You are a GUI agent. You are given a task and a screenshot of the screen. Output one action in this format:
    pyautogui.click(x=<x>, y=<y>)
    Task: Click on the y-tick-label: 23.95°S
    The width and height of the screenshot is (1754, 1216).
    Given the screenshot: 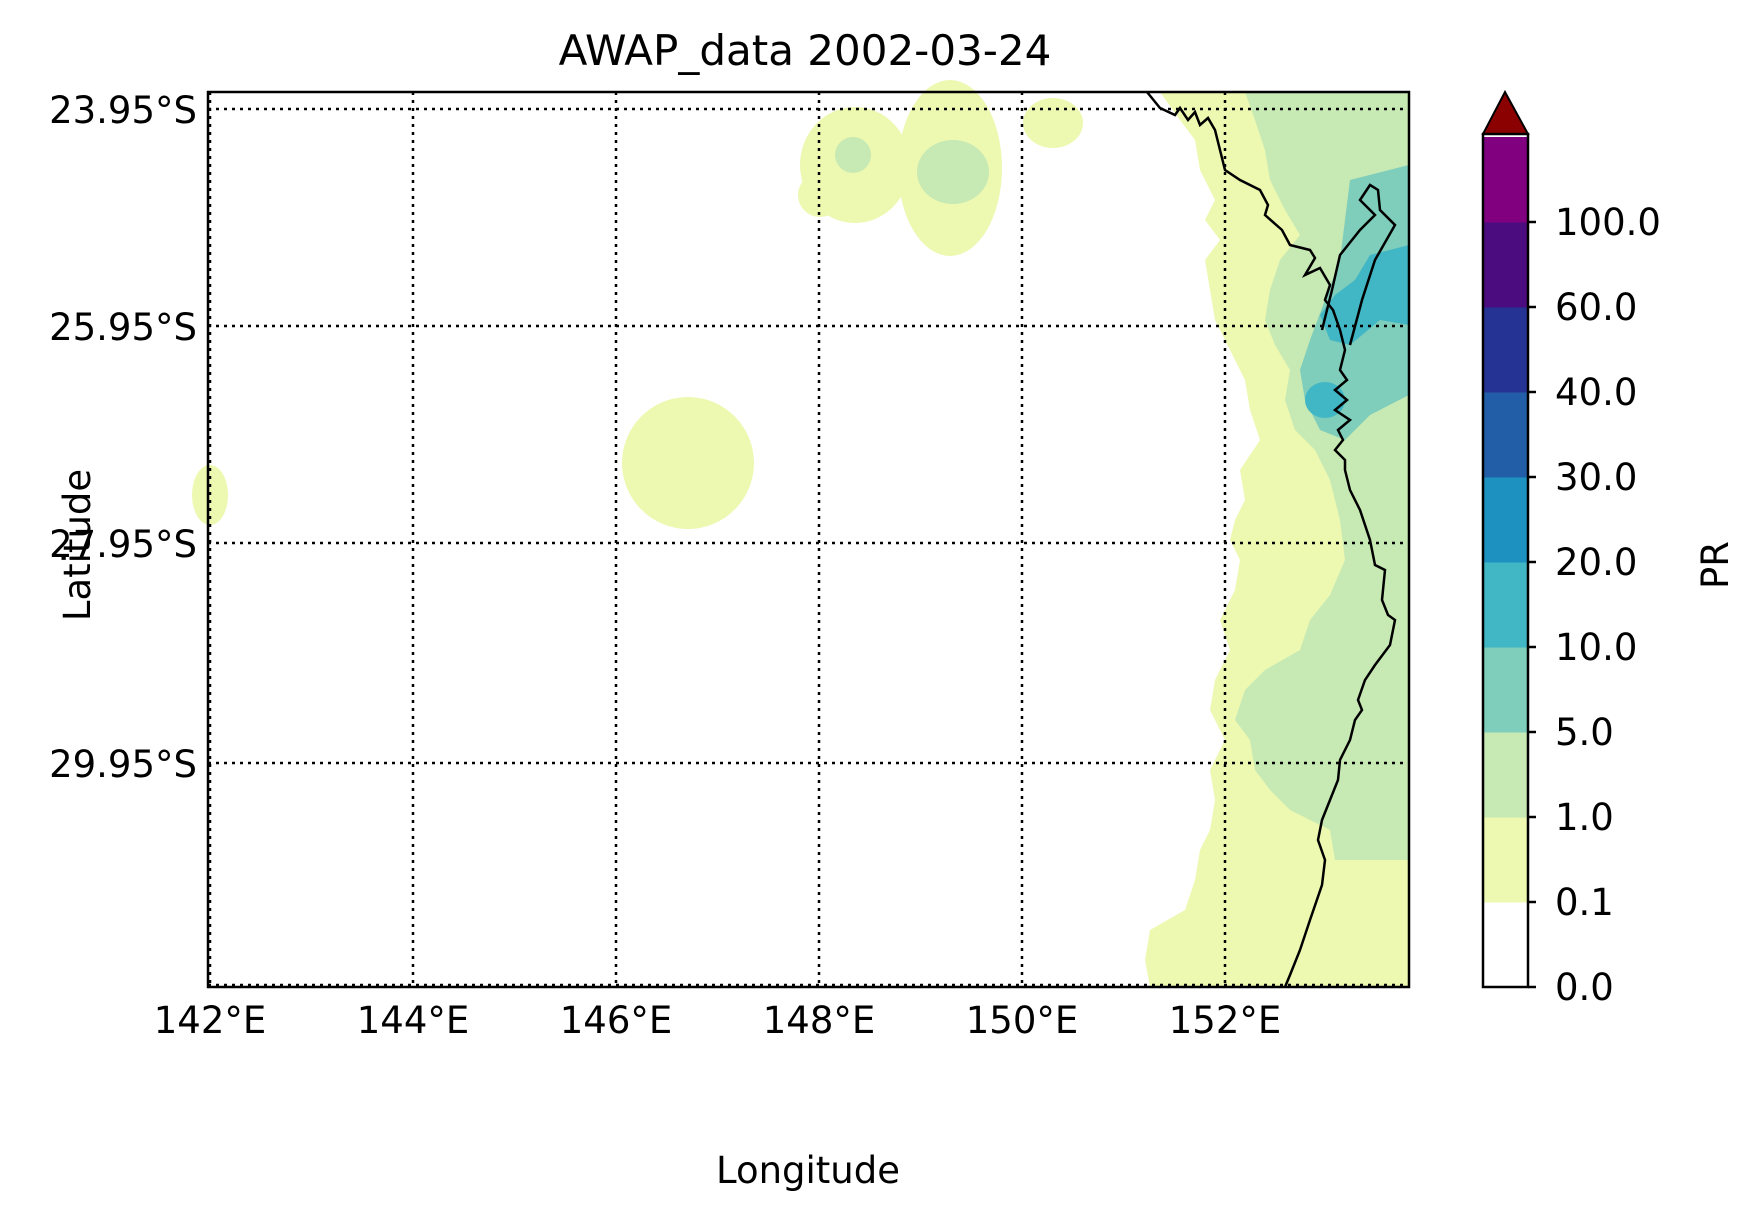 What is the action you would take?
    pyautogui.click(x=123, y=110)
    